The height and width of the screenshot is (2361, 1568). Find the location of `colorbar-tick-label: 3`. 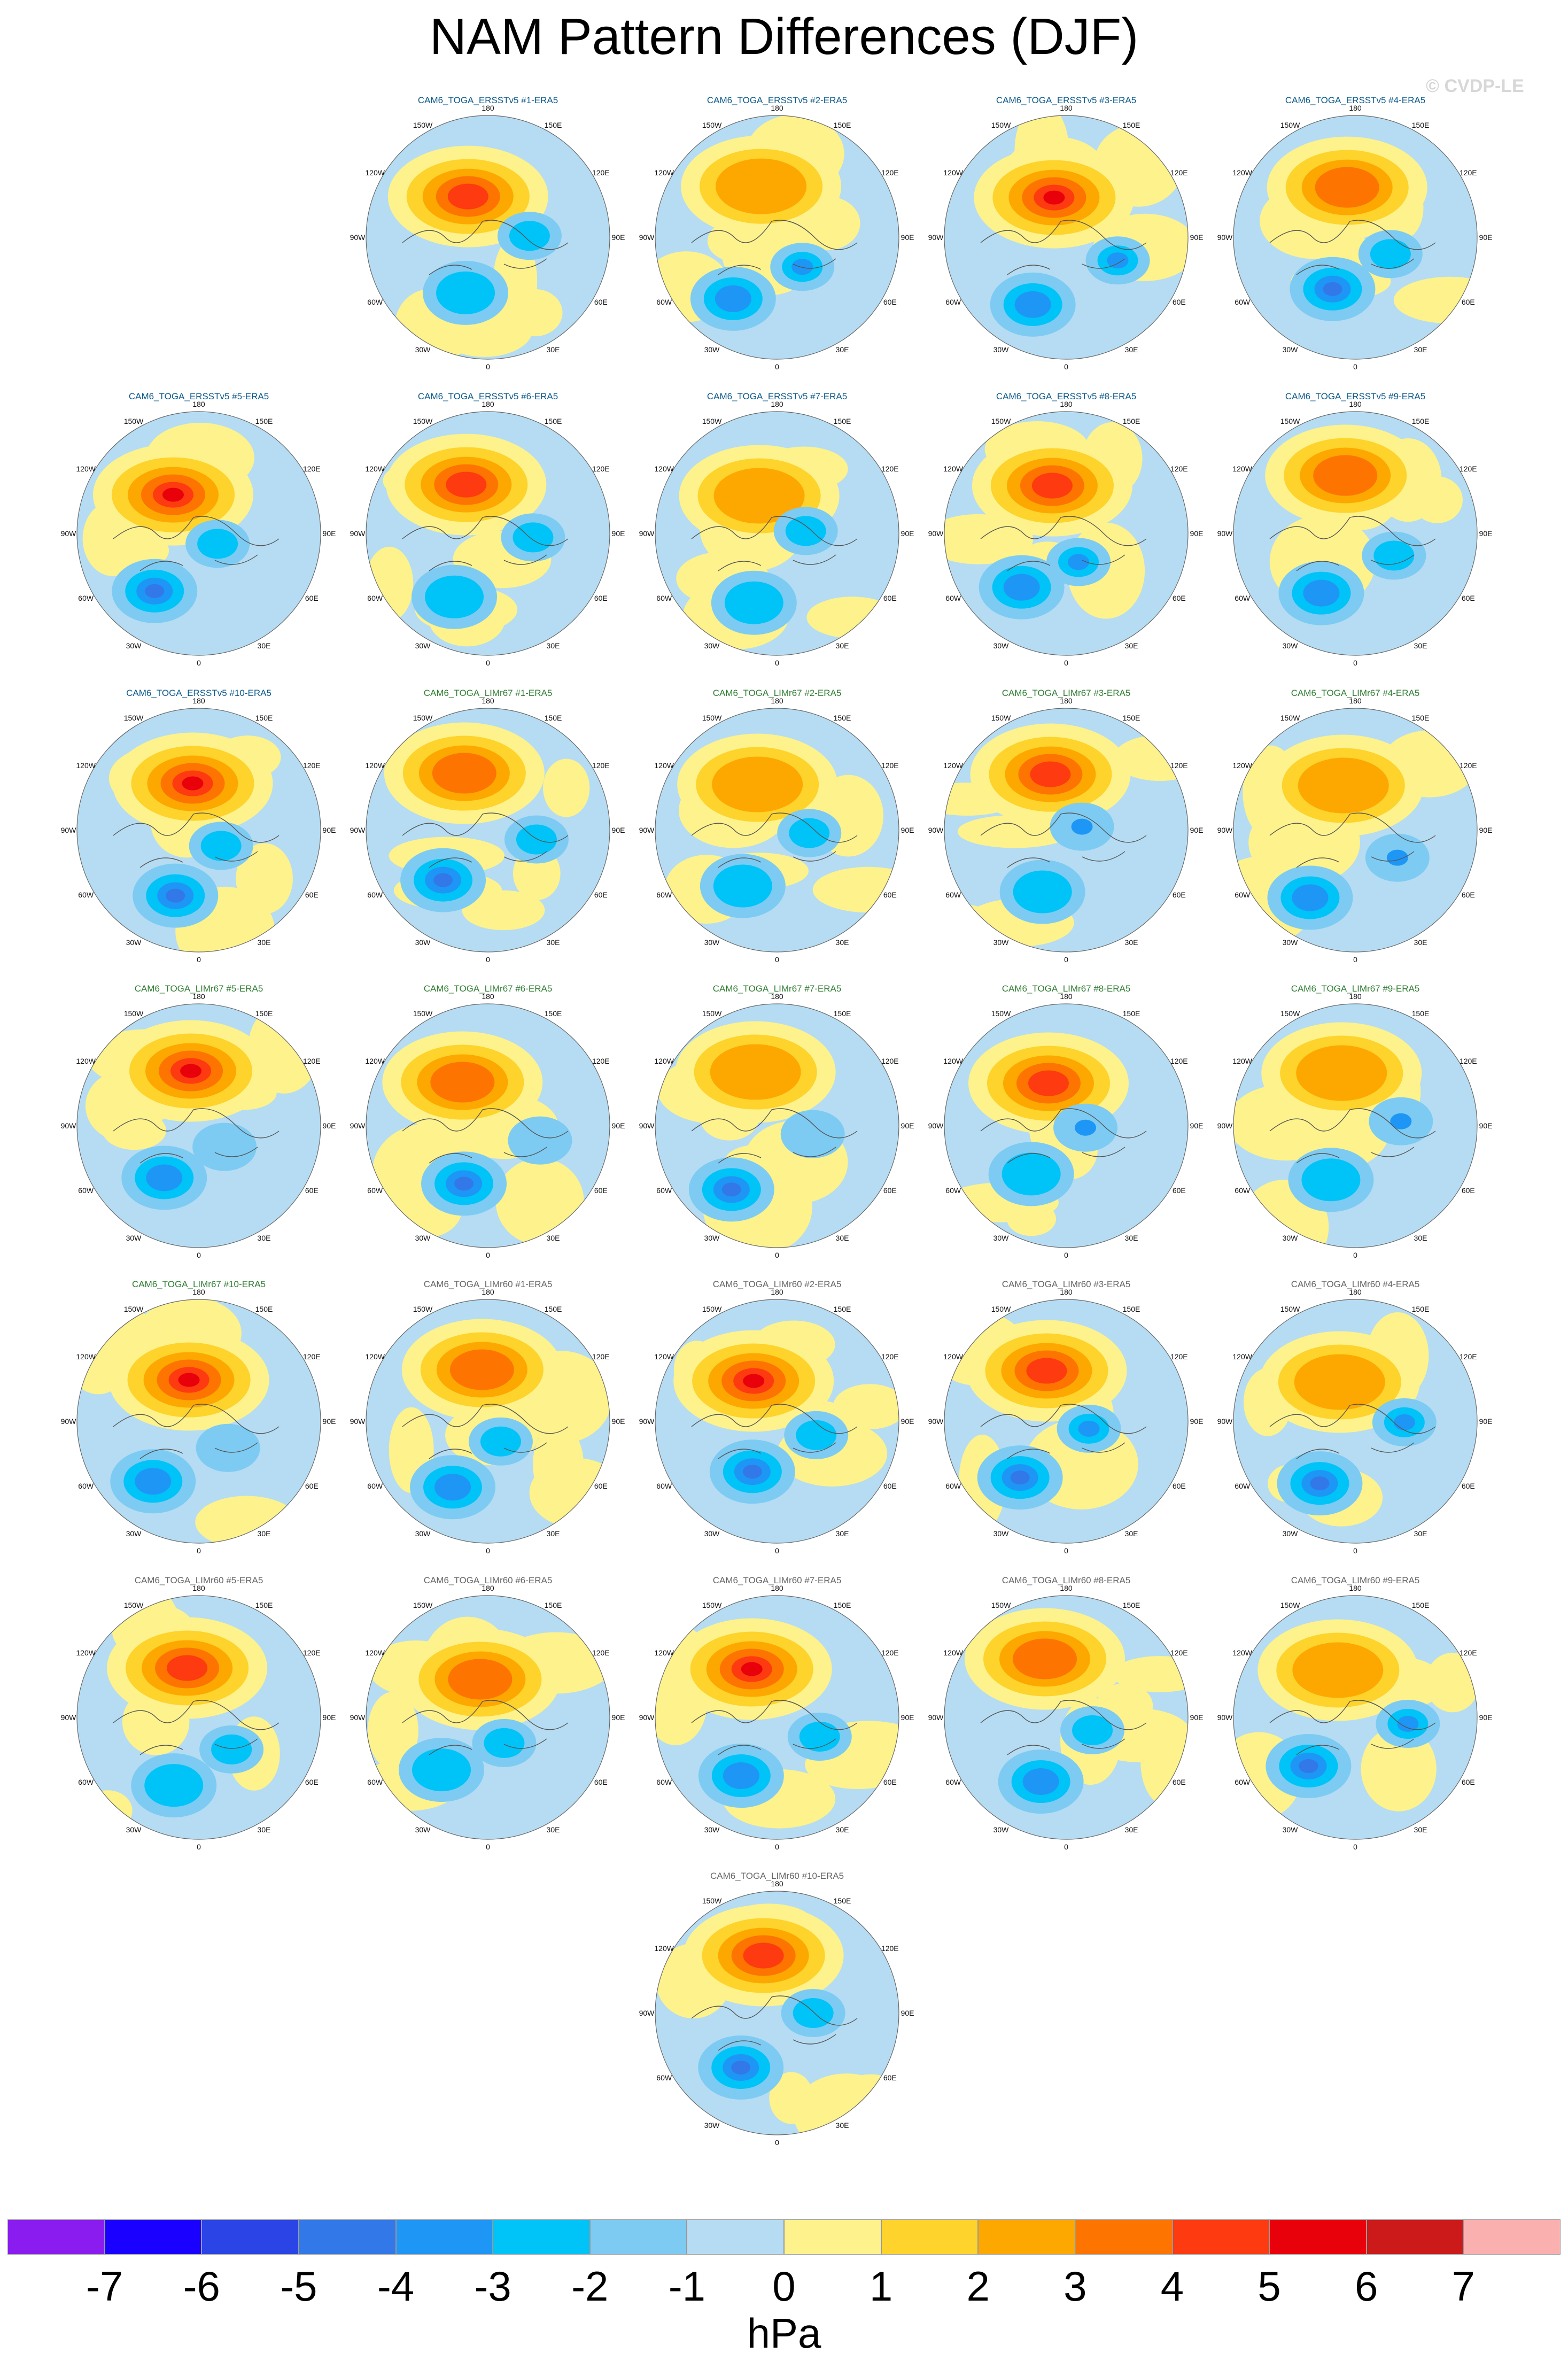

colorbar-tick-label: 3 is located at coordinates (1075, 2286).